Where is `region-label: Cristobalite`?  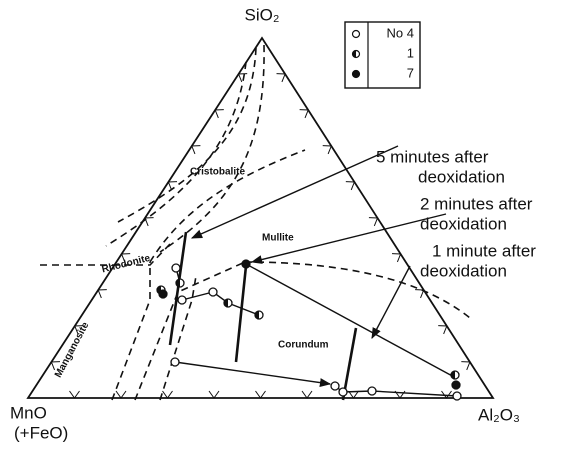 region-label: Cristobalite is located at coordinates (217, 172).